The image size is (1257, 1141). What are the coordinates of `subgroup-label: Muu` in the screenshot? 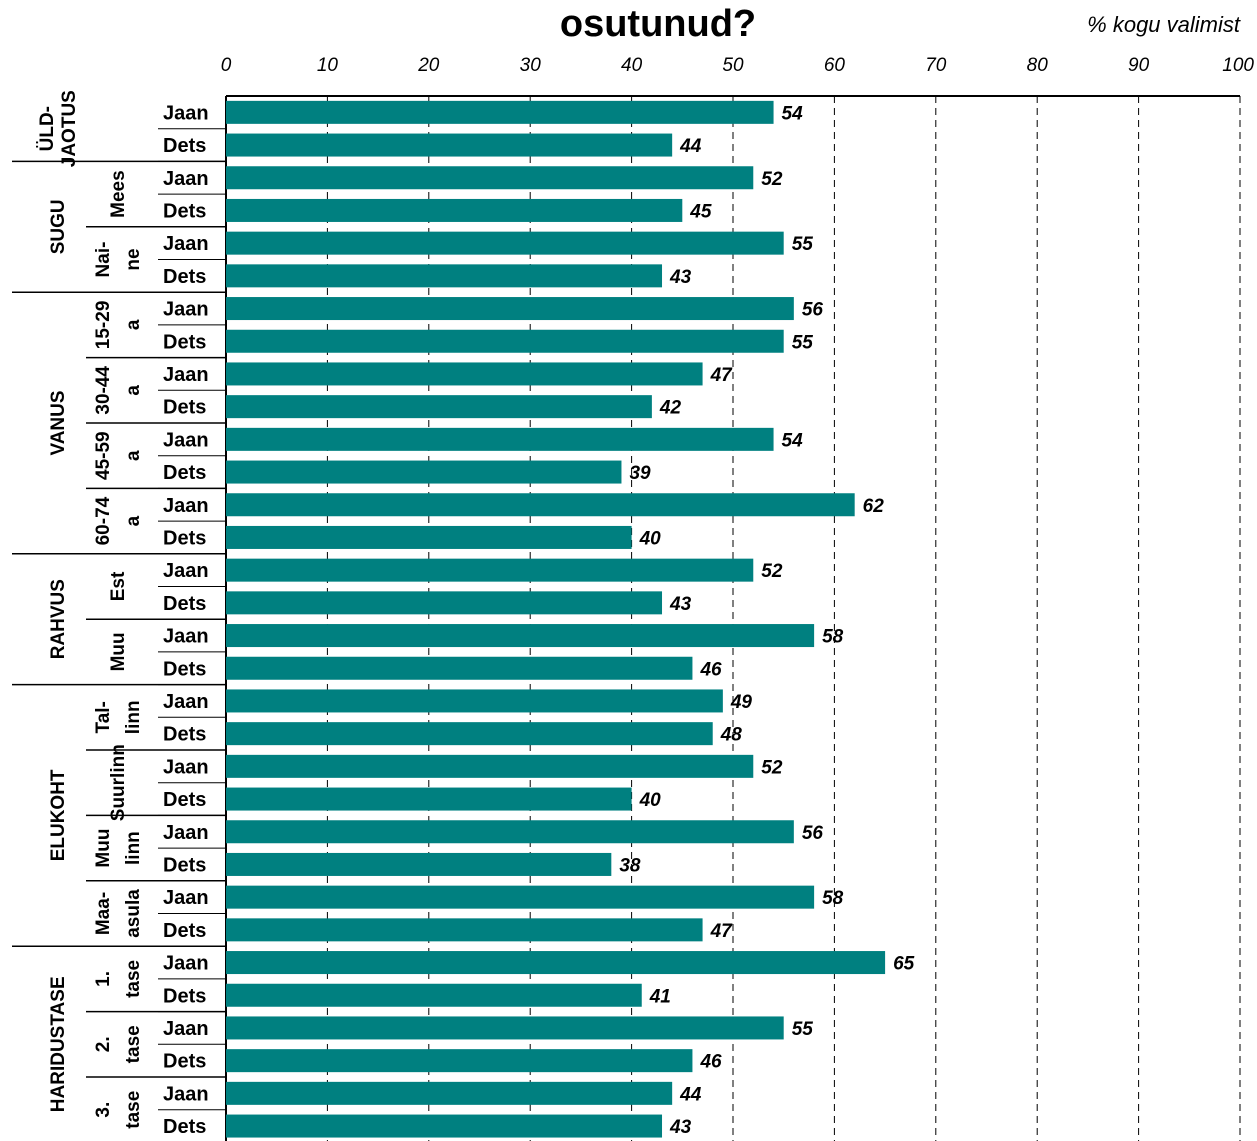 It's located at (118, 651).